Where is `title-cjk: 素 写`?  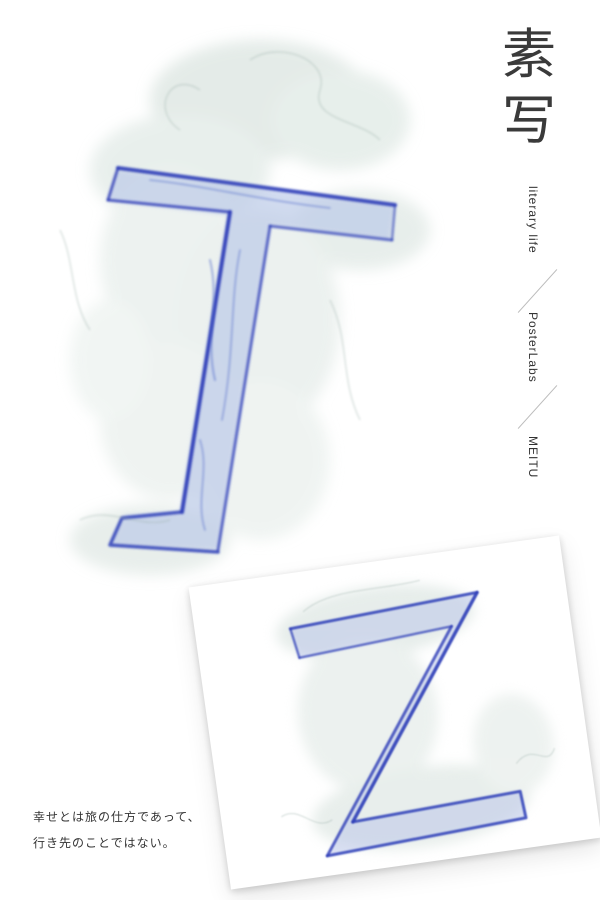 title-cjk: 素 写 is located at coordinates (529, 88).